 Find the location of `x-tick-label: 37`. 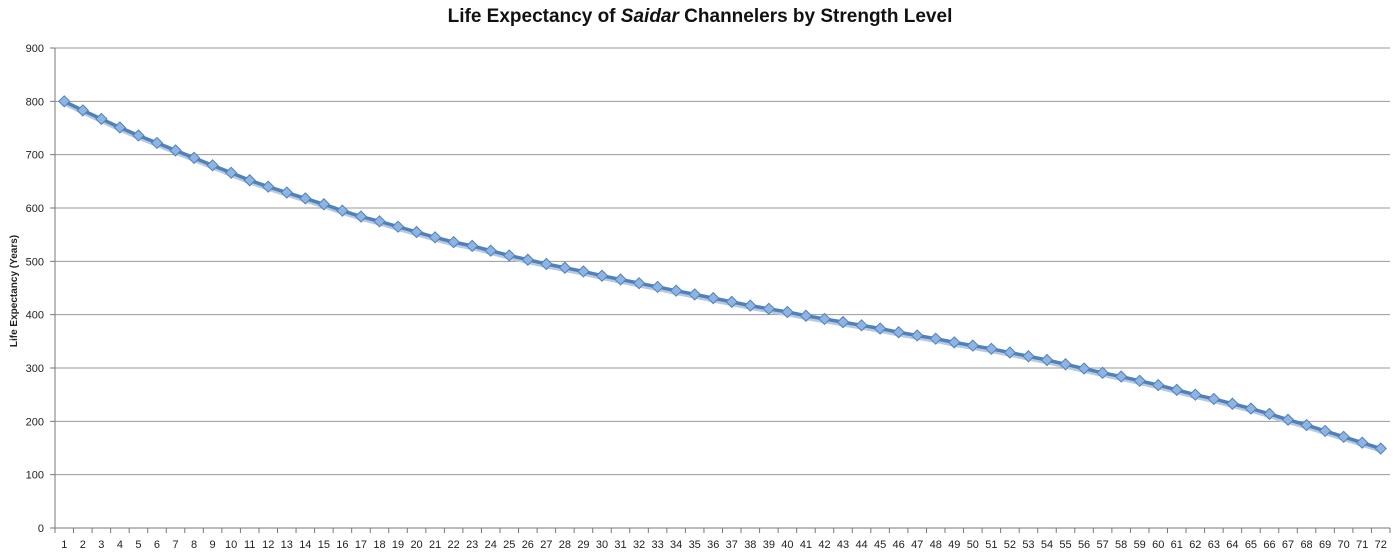

x-tick-label: 37 is located at coordinates (732, 545).